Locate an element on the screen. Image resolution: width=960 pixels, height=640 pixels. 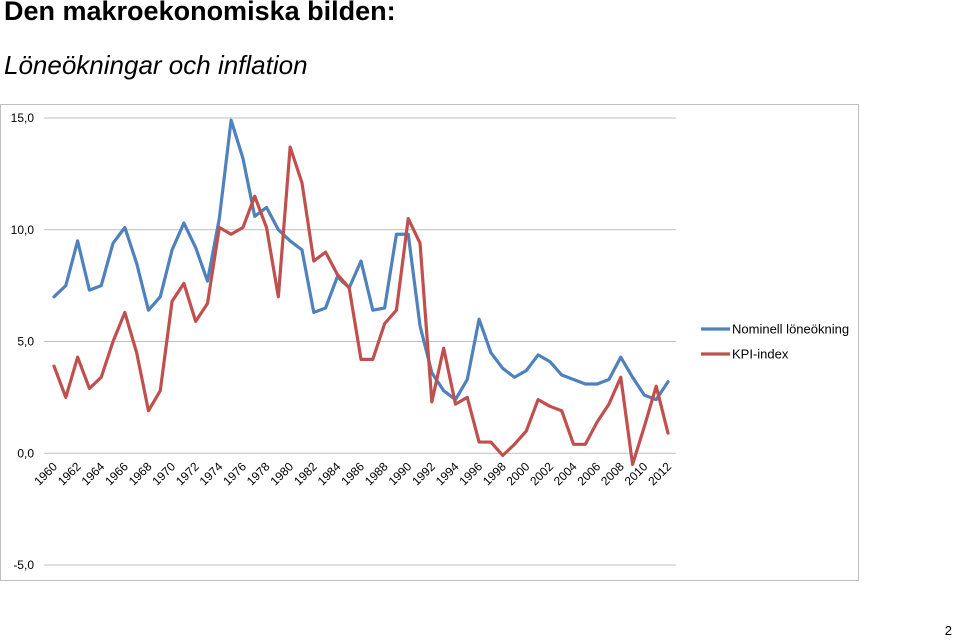
y-axis-labels: -5,0 0,0 5,0 10,0 15,0 is located at coordinates (23, 341).